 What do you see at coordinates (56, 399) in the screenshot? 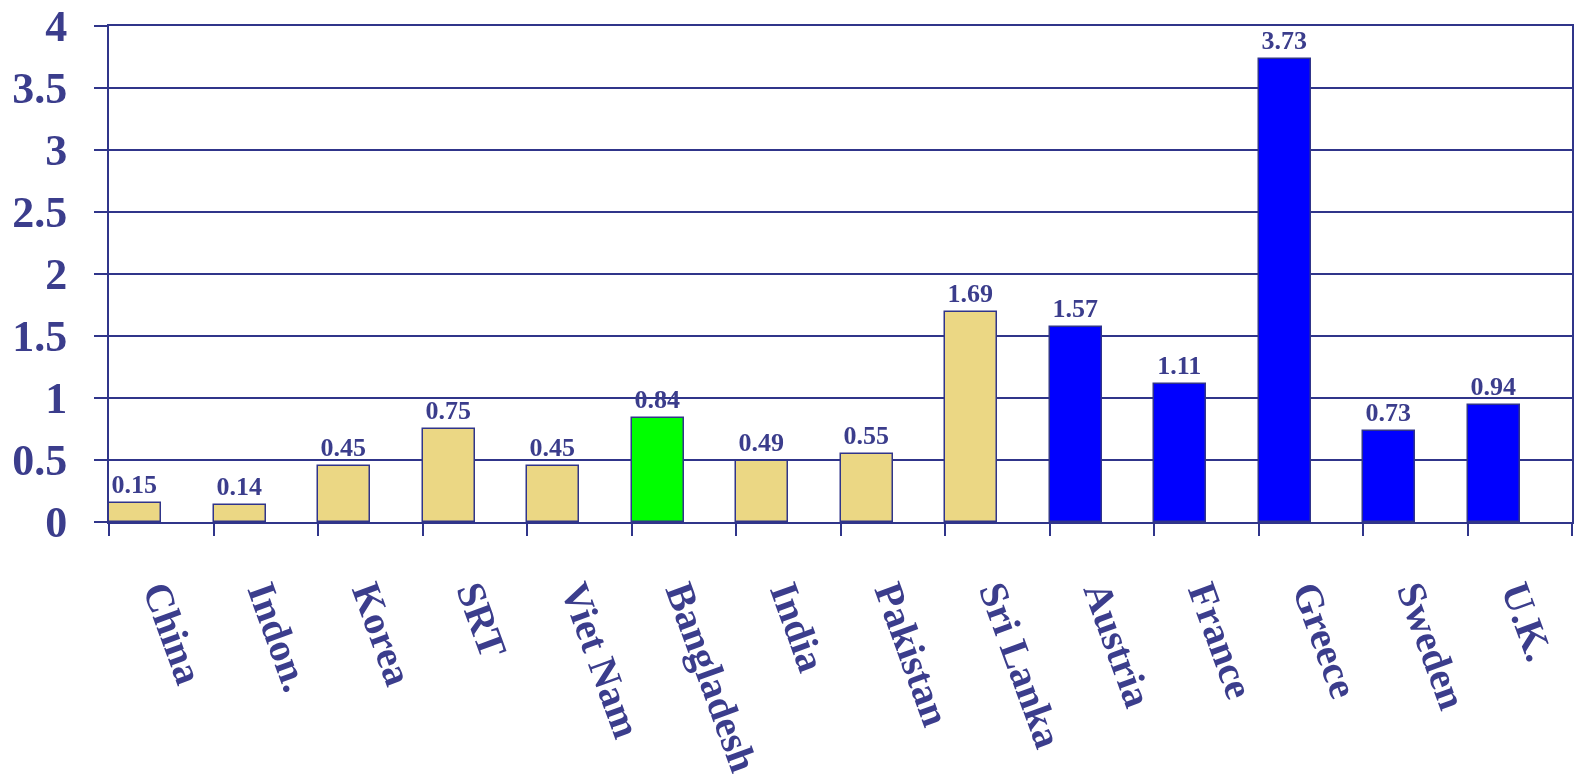
I see `y-tick-label: 1` at bounding box center [56, 399].